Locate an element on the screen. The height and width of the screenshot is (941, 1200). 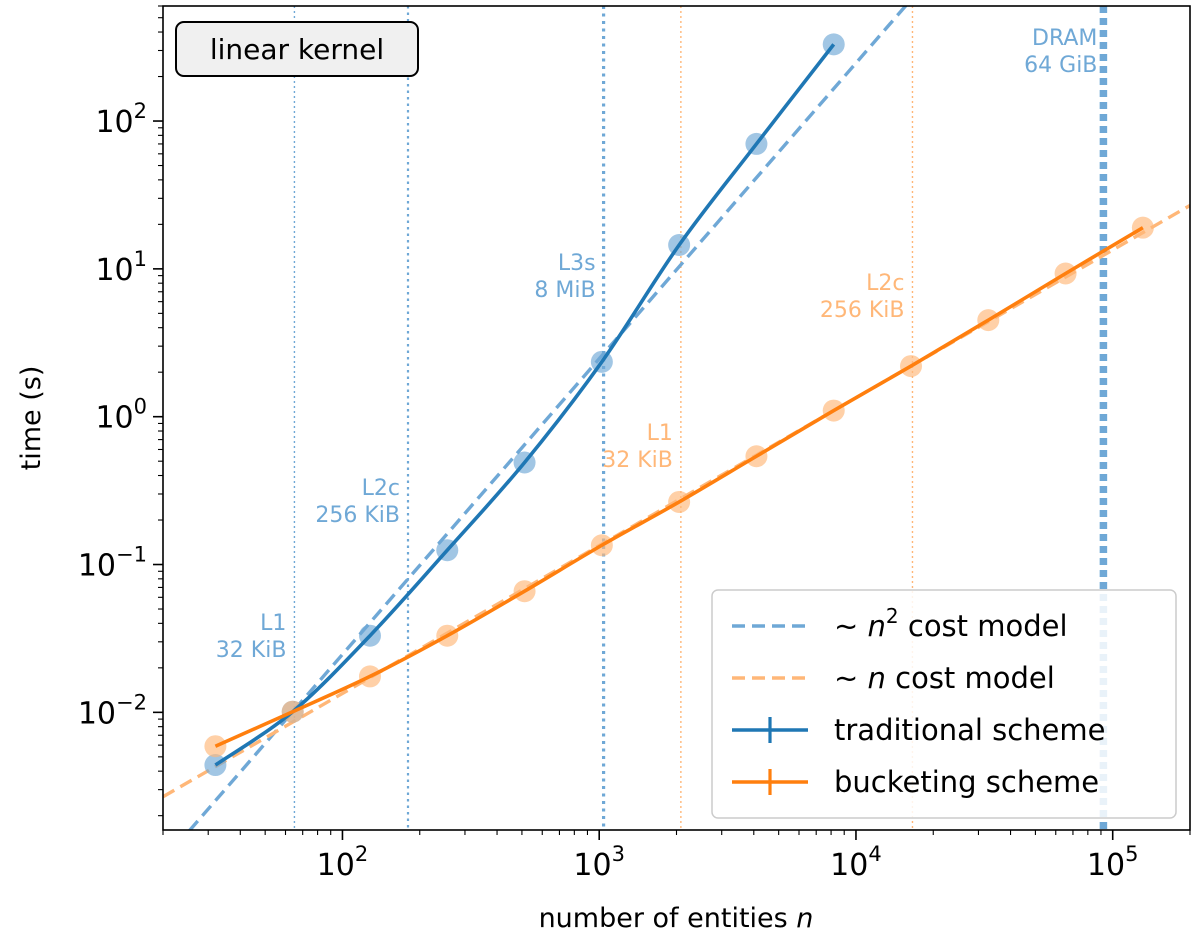
x-axis-label: number of entities n is located at coordinates (676, 918).